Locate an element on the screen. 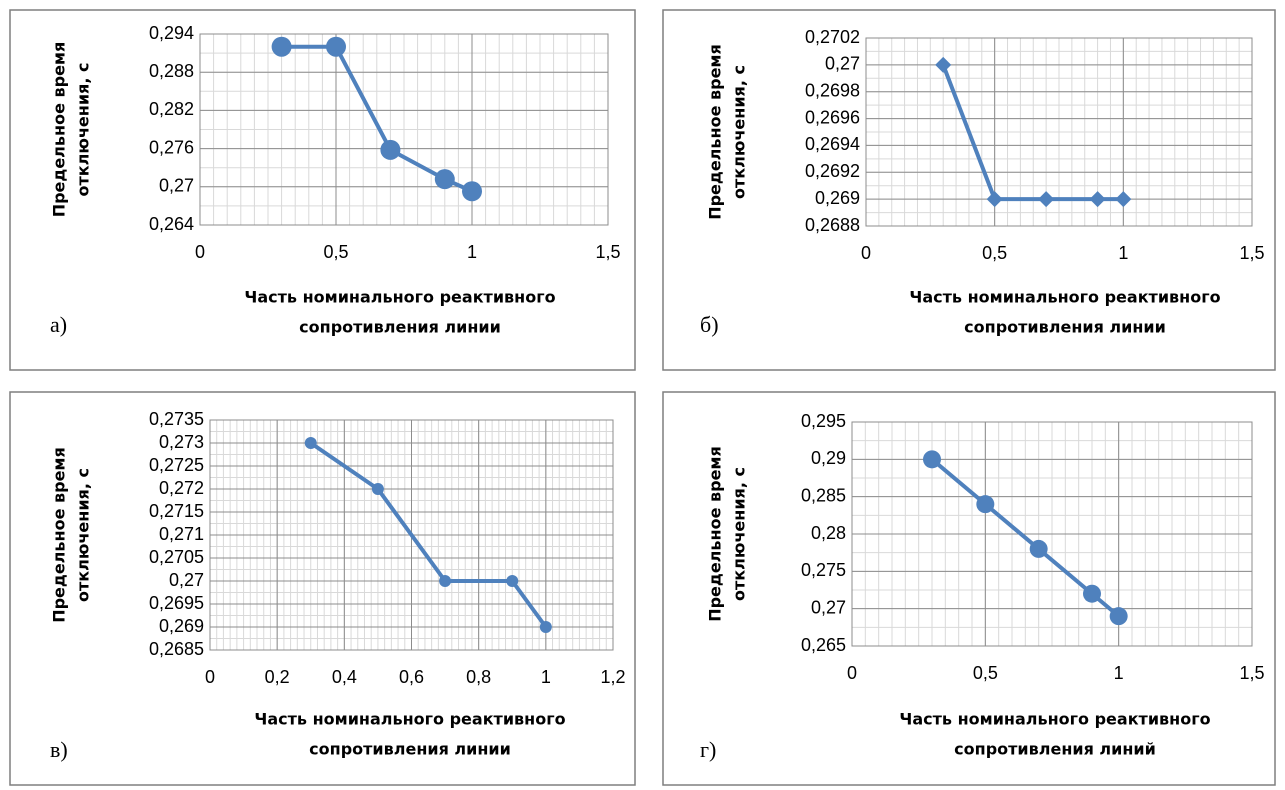 This screenshot has width=1285, height=790. x-tick-label: 0,4 is located at coordinates (344, 677).